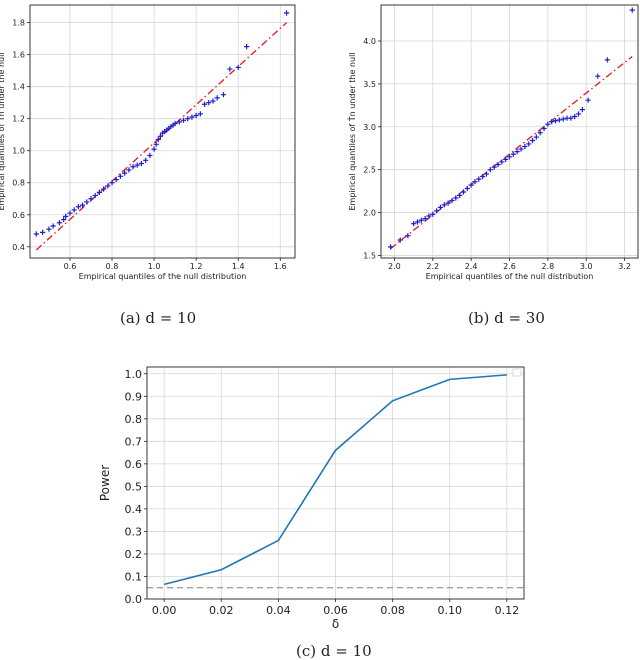 The image size is (640, 660). I want to click on x-tick-label: 1.2, so click(196, 266).